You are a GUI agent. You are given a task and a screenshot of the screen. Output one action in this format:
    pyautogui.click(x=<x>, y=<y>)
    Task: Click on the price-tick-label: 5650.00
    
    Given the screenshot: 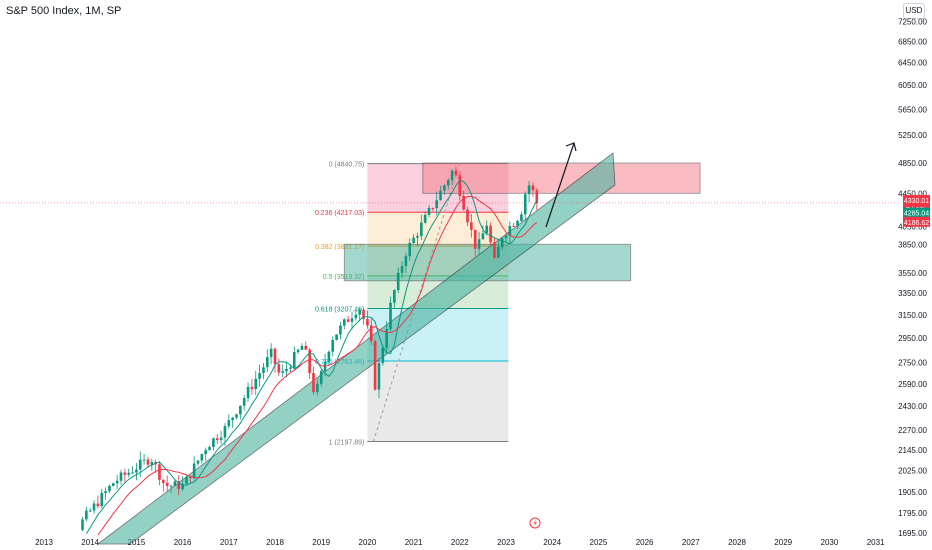 What is the action you would take?
    pyautogui.click(x=912, y=109)
    